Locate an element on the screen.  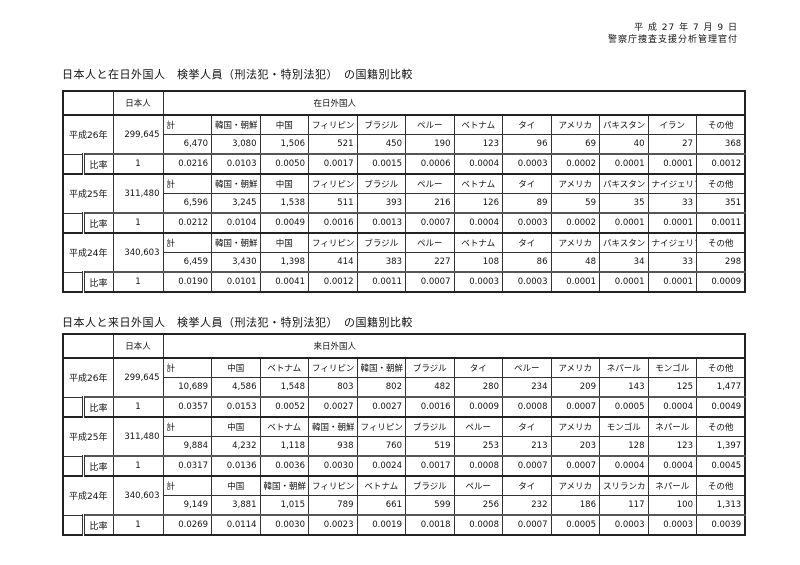
count-cell: 9,884 is located at coordinates (187, 446).